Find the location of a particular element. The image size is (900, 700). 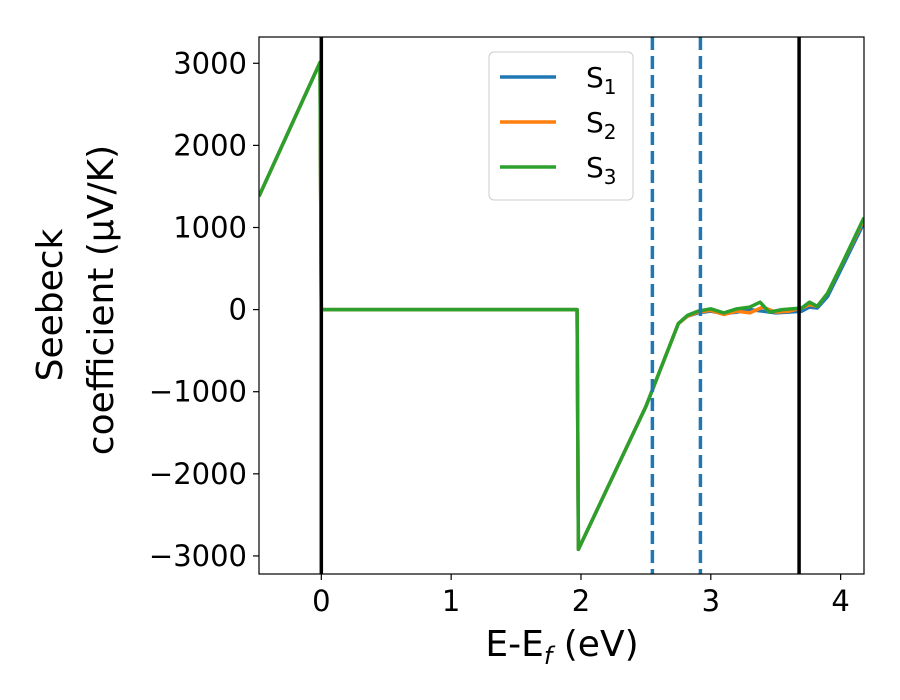

legend-label-s2: S2 is located at coordinates (601, 125).